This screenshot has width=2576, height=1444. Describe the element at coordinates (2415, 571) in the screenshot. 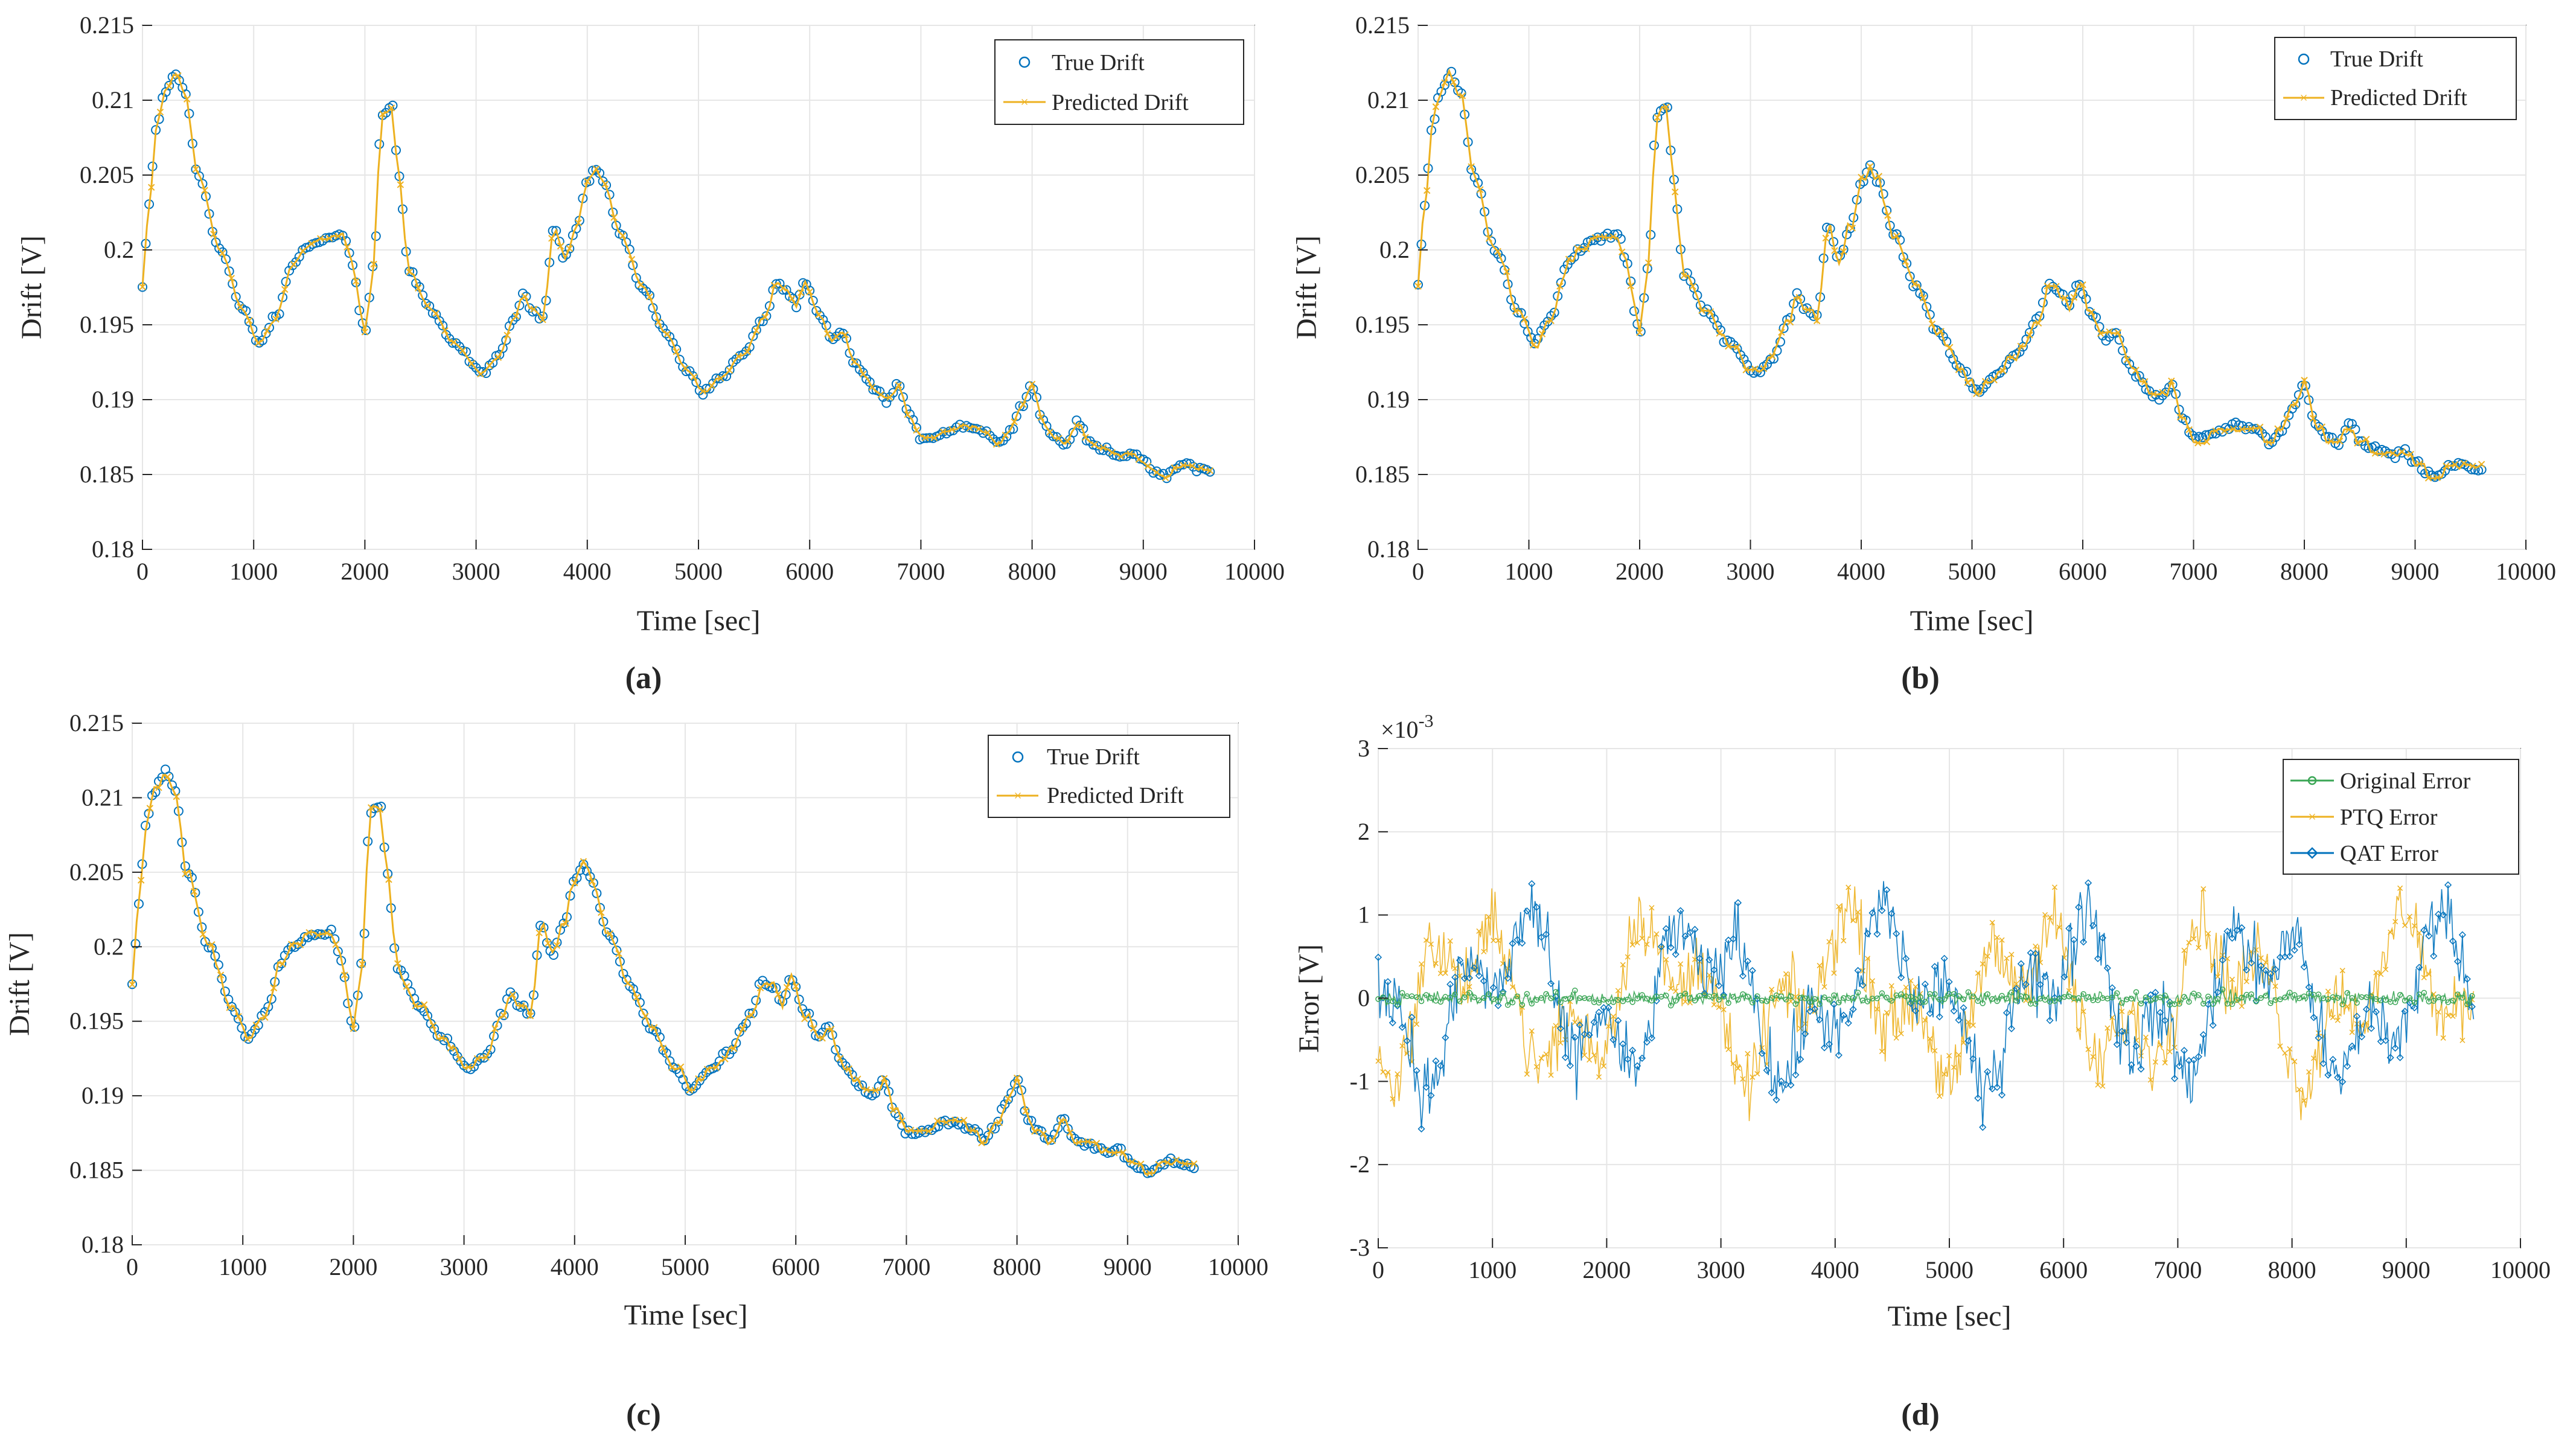

I see `panel-b-xtick-label-9: 9000` at that location.